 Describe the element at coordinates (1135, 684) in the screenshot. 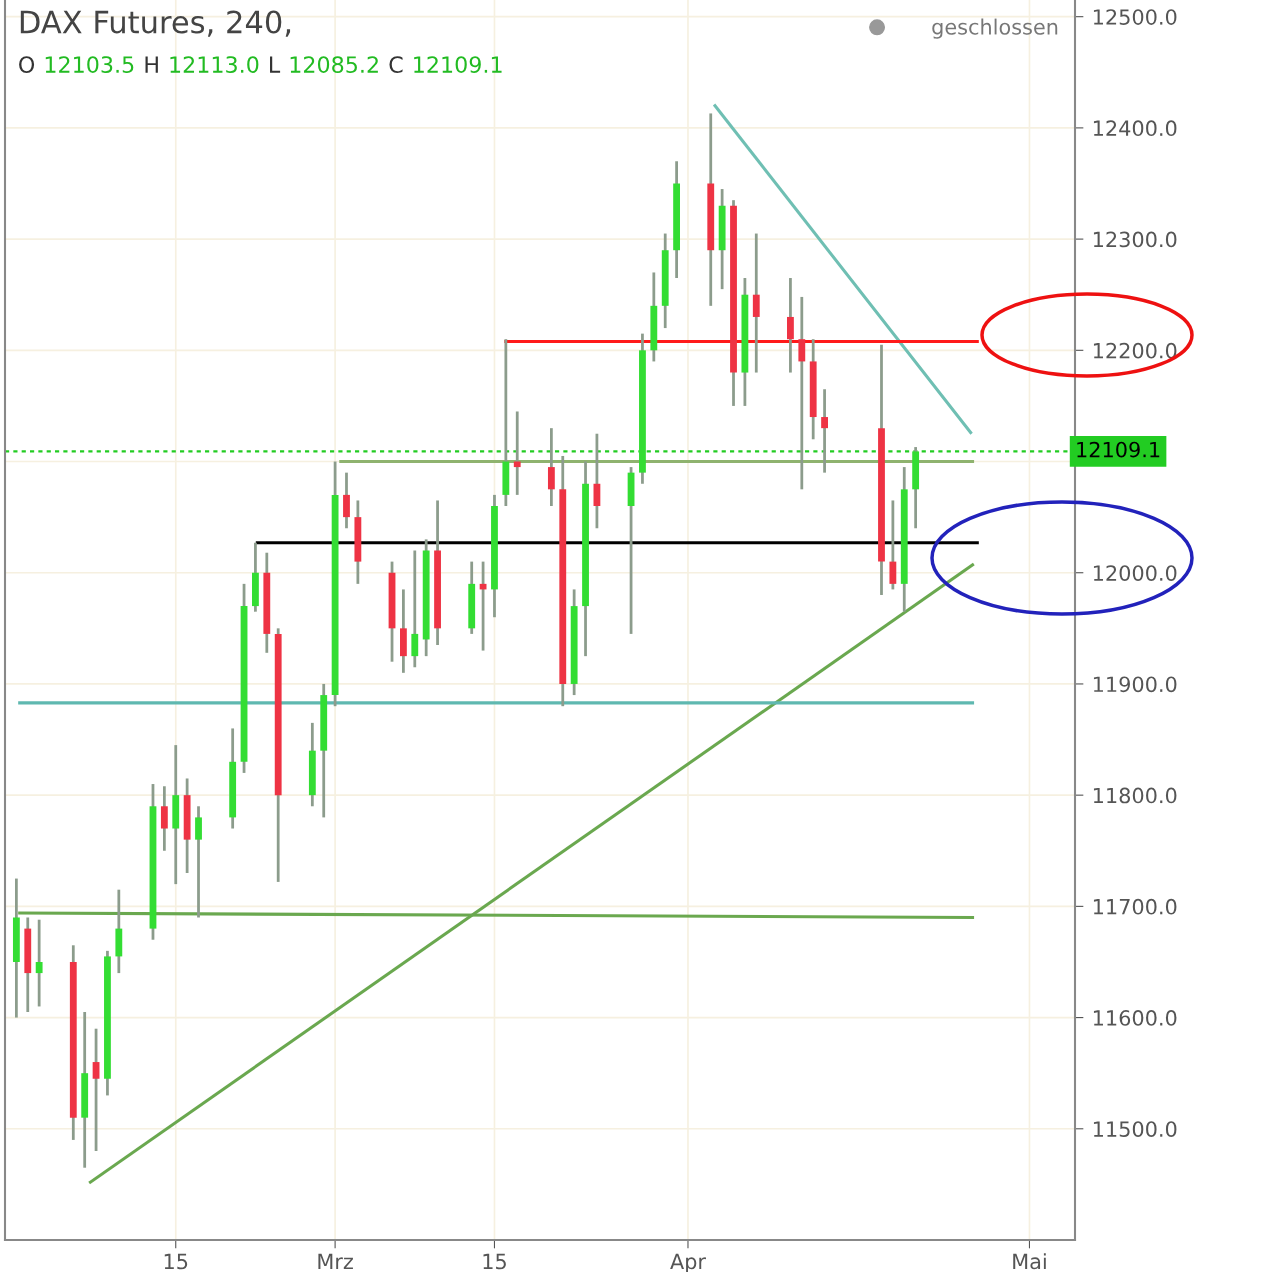

I see `y-tick-label: 11900.0` at that location.